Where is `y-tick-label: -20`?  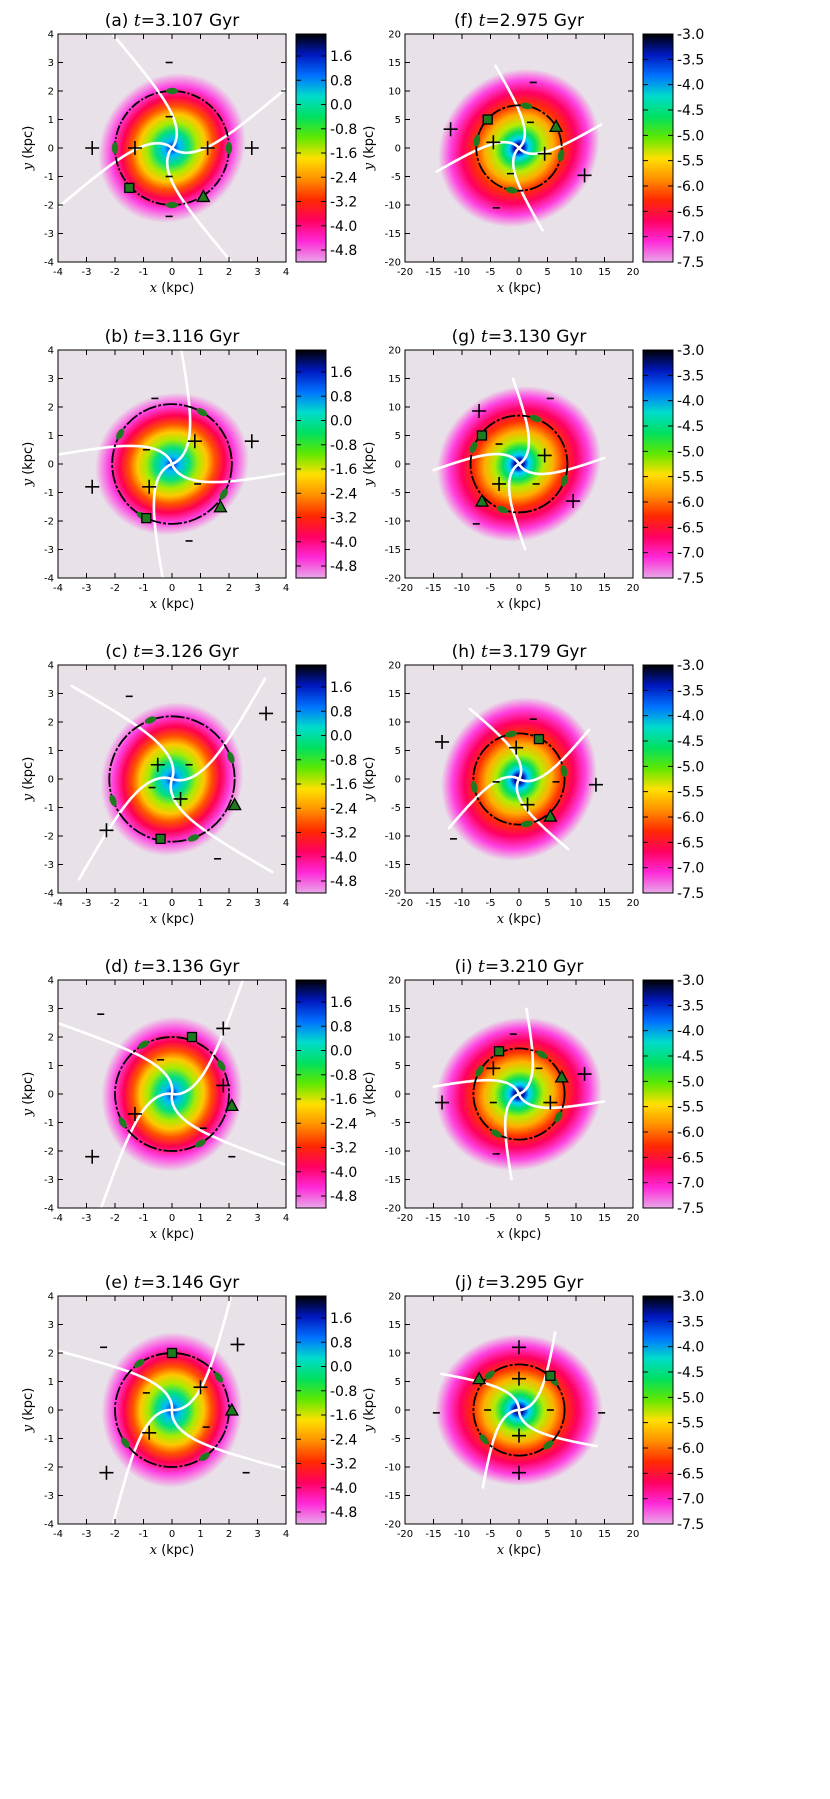
y-tick-label: -20 is located at coordinates (393, 1209).